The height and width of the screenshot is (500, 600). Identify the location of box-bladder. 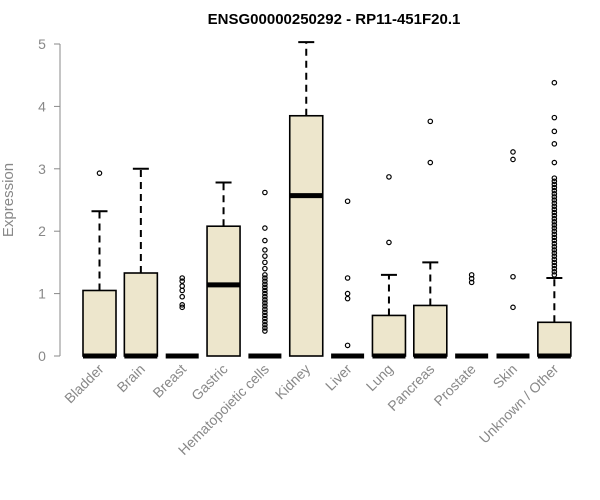
(99, 264).